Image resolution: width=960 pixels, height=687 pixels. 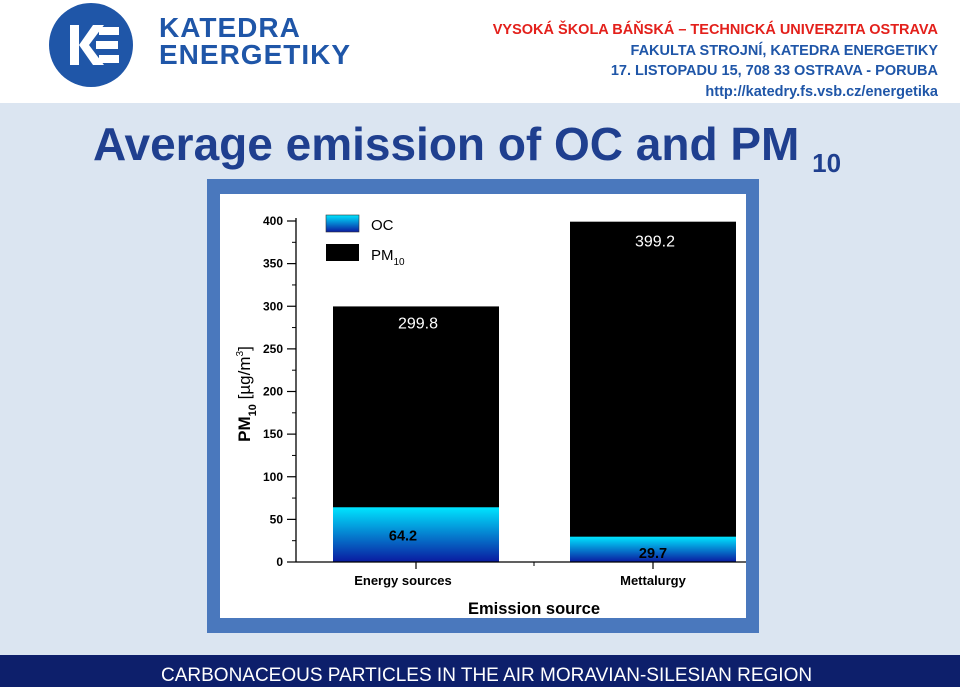 What do you see at coordinates (342, 252) in the screenshot?
I see `legend-swatch-pm10` at bounding box center [342, 252].